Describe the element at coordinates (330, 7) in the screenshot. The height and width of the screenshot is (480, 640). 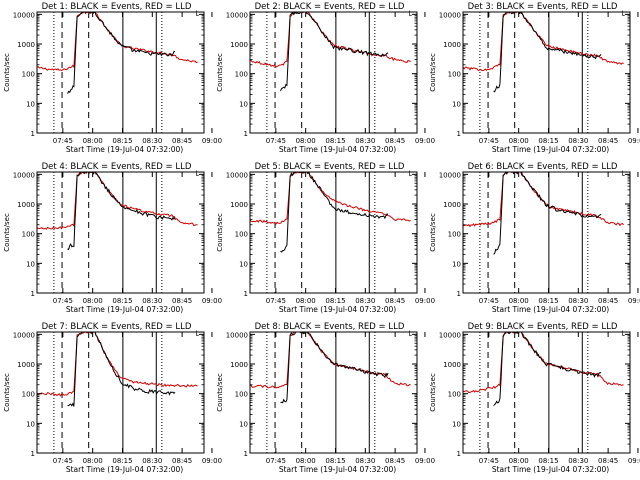
I see `panel-title: Det 2: BLACK = Events, RED = LLD` at that location.